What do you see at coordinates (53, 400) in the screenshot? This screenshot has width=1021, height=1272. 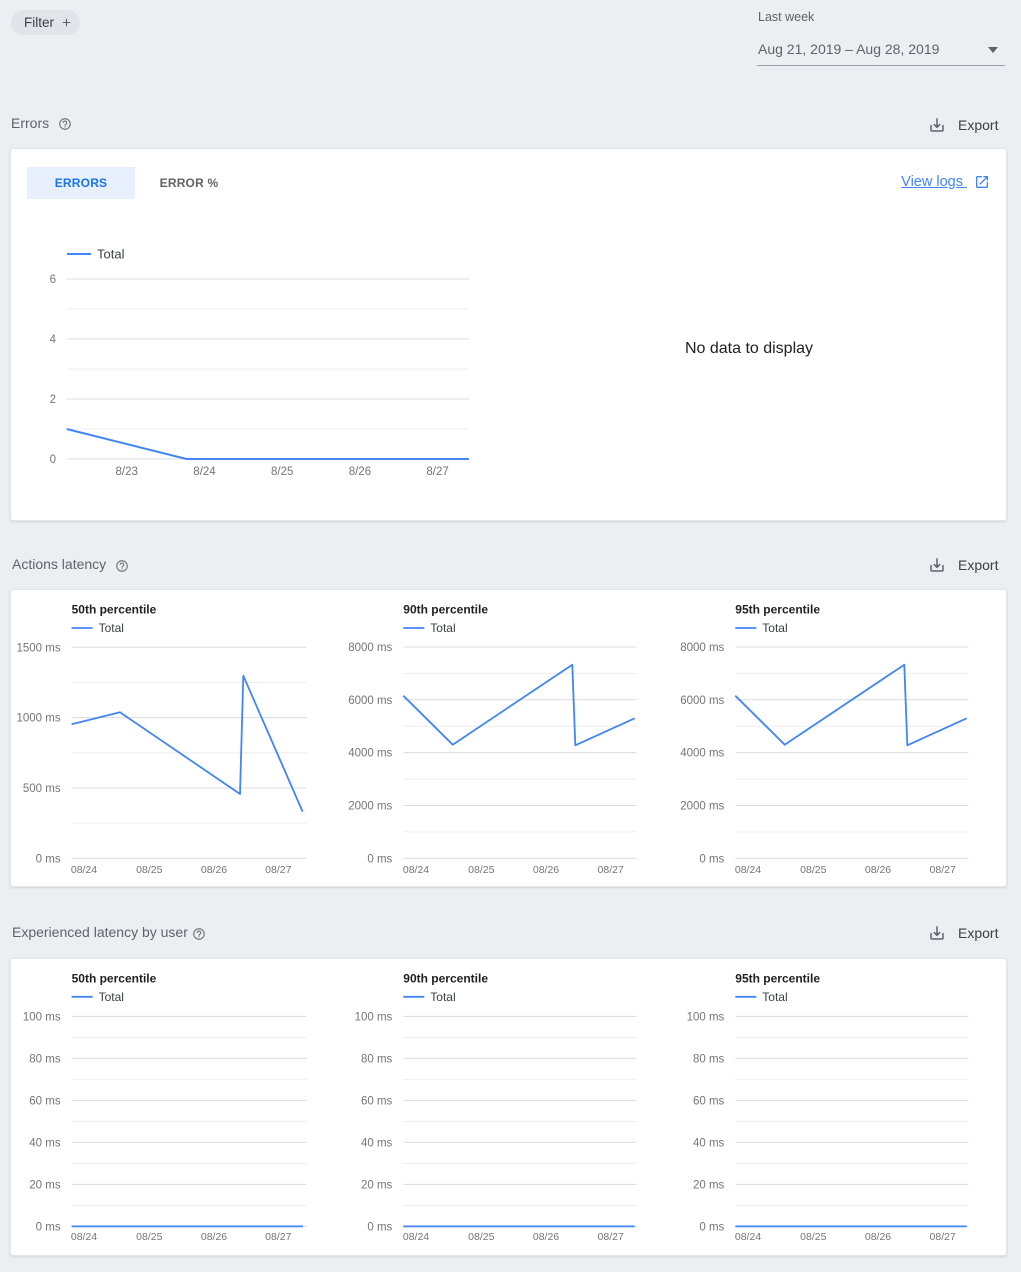 I see `svg-text: 2` at bounding box center [53, 400].